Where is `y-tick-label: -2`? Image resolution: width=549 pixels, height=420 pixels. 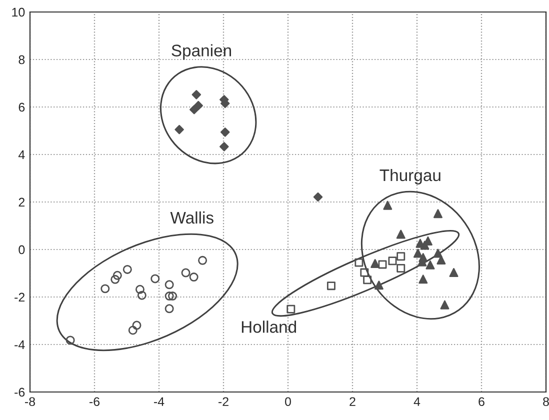
y-tick-label: -2 is located at coordinates (19, 297).